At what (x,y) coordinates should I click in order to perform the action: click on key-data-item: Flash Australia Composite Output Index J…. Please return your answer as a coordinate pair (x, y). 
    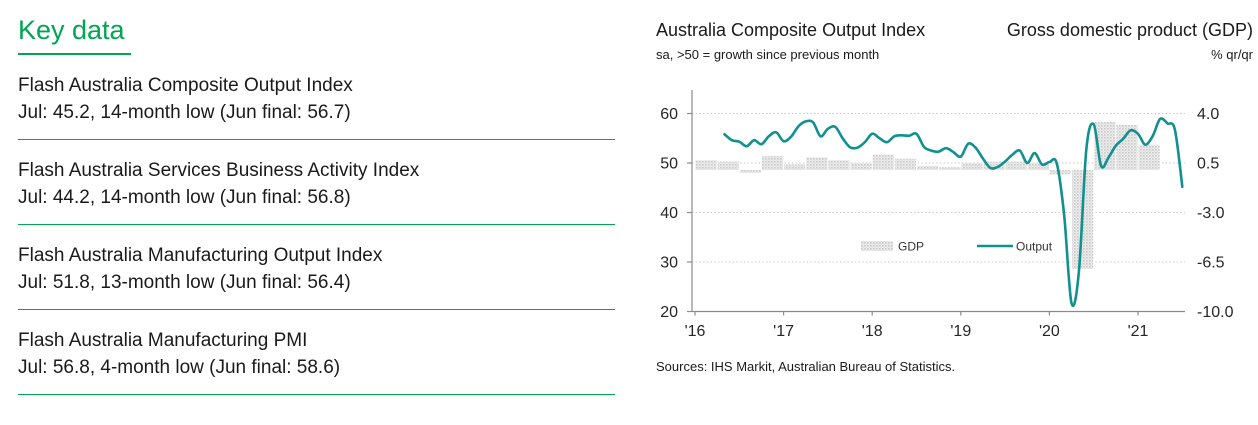
    Looking at the image, I should click on (316, 98).